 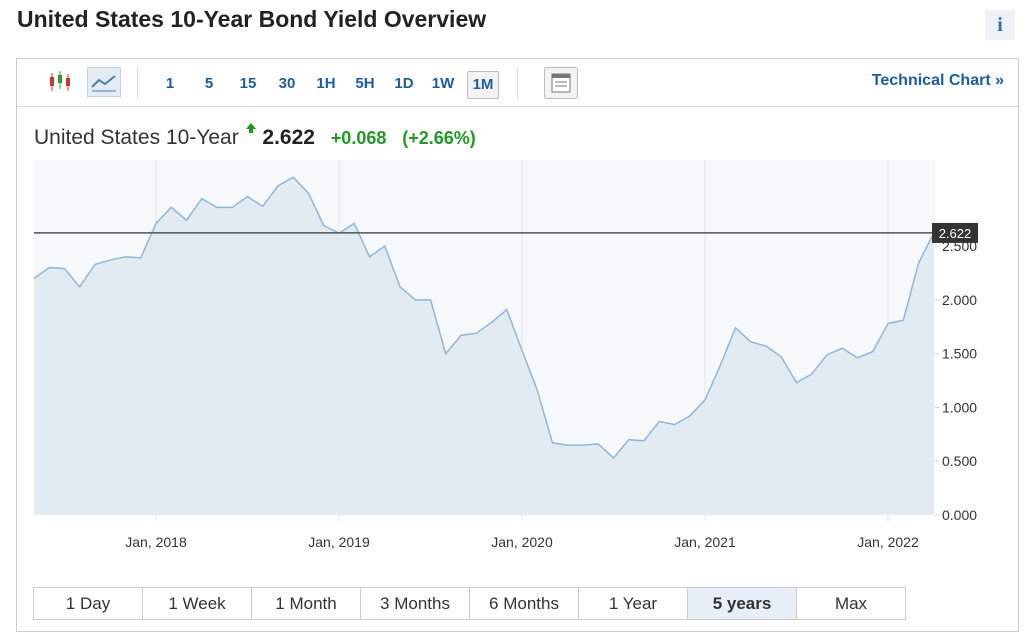 What do you see at coordinates (306, 603) in the screenshot?
I see `range-button: 1 Month` at bounding box center [306, 603].